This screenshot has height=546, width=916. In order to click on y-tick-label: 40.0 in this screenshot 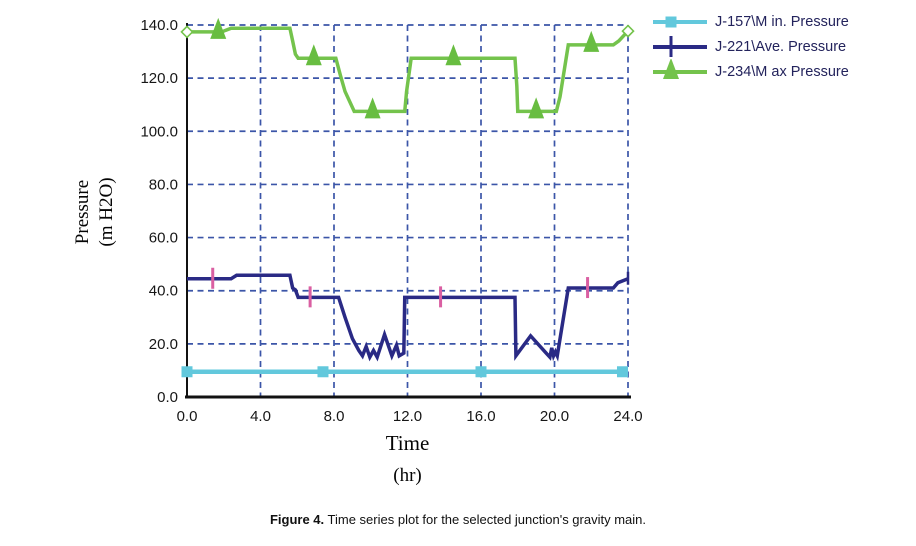, I will do `click(163, 291)`.